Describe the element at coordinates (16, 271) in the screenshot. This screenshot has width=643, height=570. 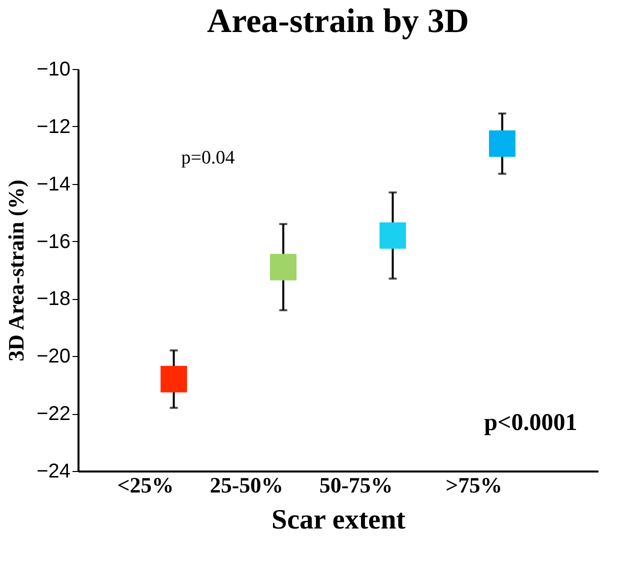
I see `y-axis-title: 3D Area-strain (%)` at that location.